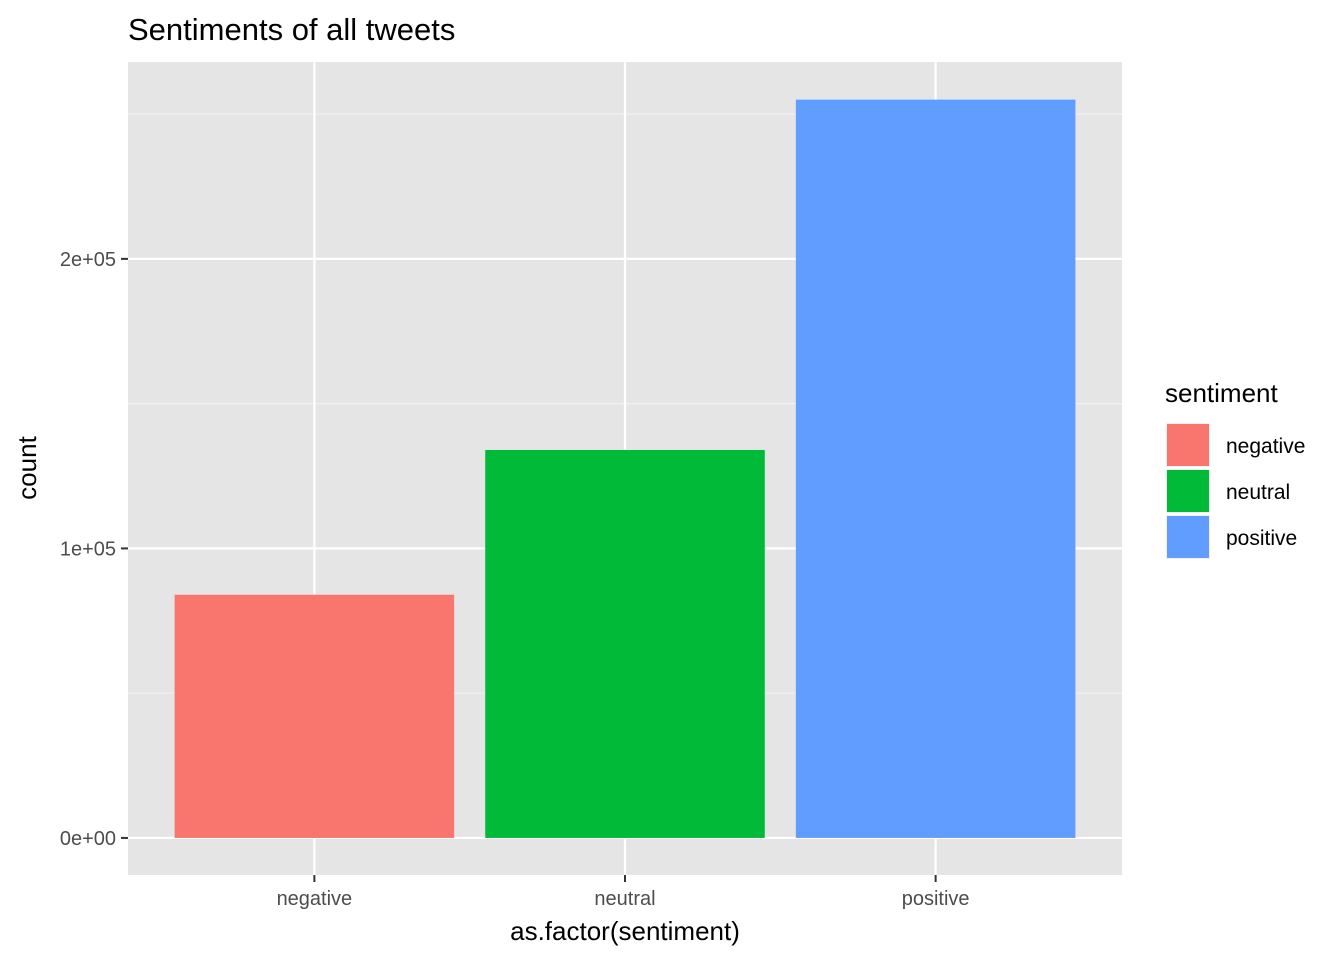 The image size is (1344, 960). I want to click on x-tick-label: neutral, so click(624, 899).